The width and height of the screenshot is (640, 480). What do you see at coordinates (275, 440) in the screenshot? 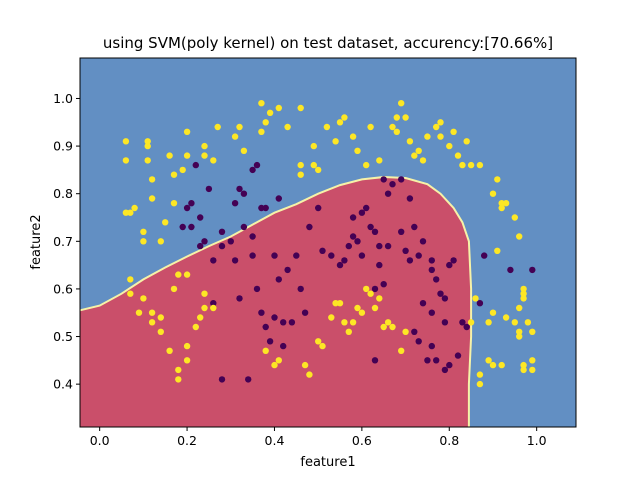
I see `x-tick-label: 0.4` at bounding box center [275, 440].